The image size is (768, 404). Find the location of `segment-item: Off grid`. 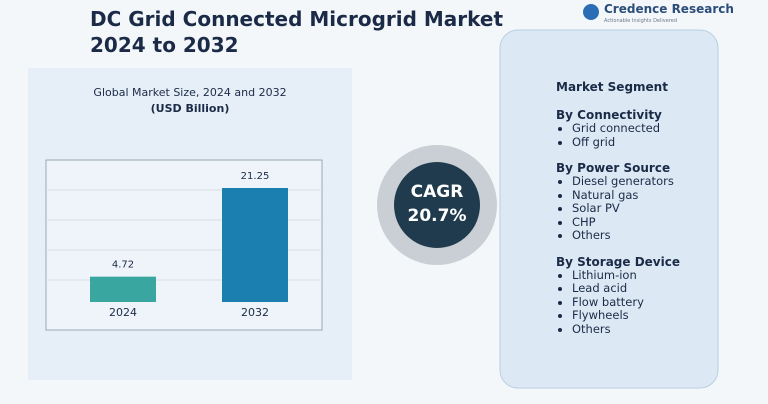

segment-item: Off grid is located at coordinates (626, 142).